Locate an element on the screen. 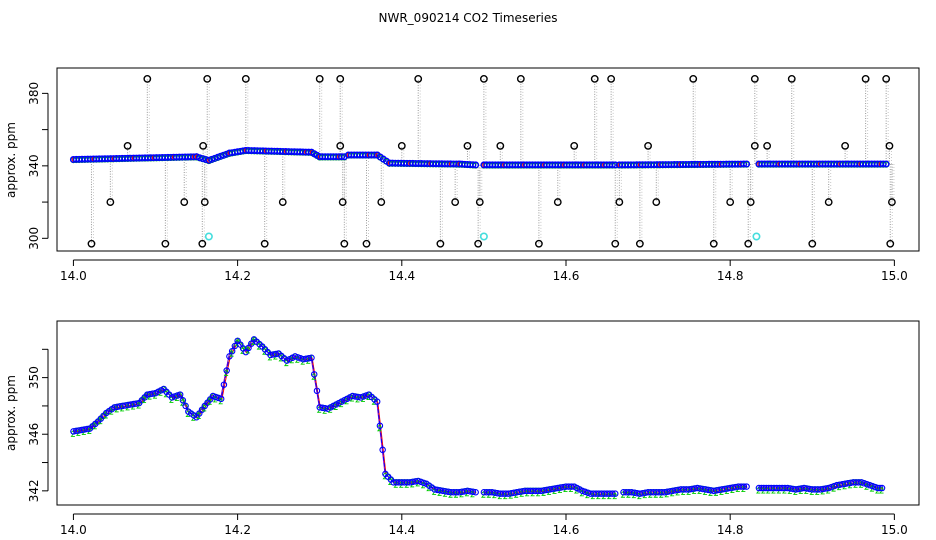 Image resolution: width=936 pixels, height=540 pixels. x-tick-label: 15.0 is located at coordinates (894, 276).